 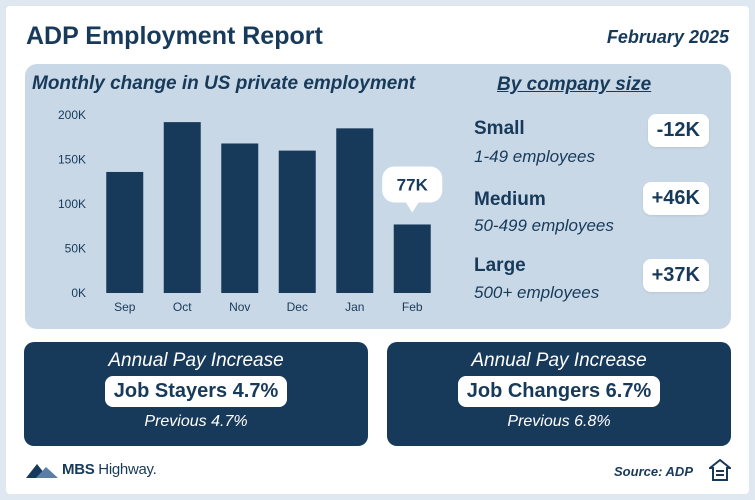 What do you see at coordinates (240, 218) in the screenshot?
I see `bar-nov` at bounding box center [240, 218].